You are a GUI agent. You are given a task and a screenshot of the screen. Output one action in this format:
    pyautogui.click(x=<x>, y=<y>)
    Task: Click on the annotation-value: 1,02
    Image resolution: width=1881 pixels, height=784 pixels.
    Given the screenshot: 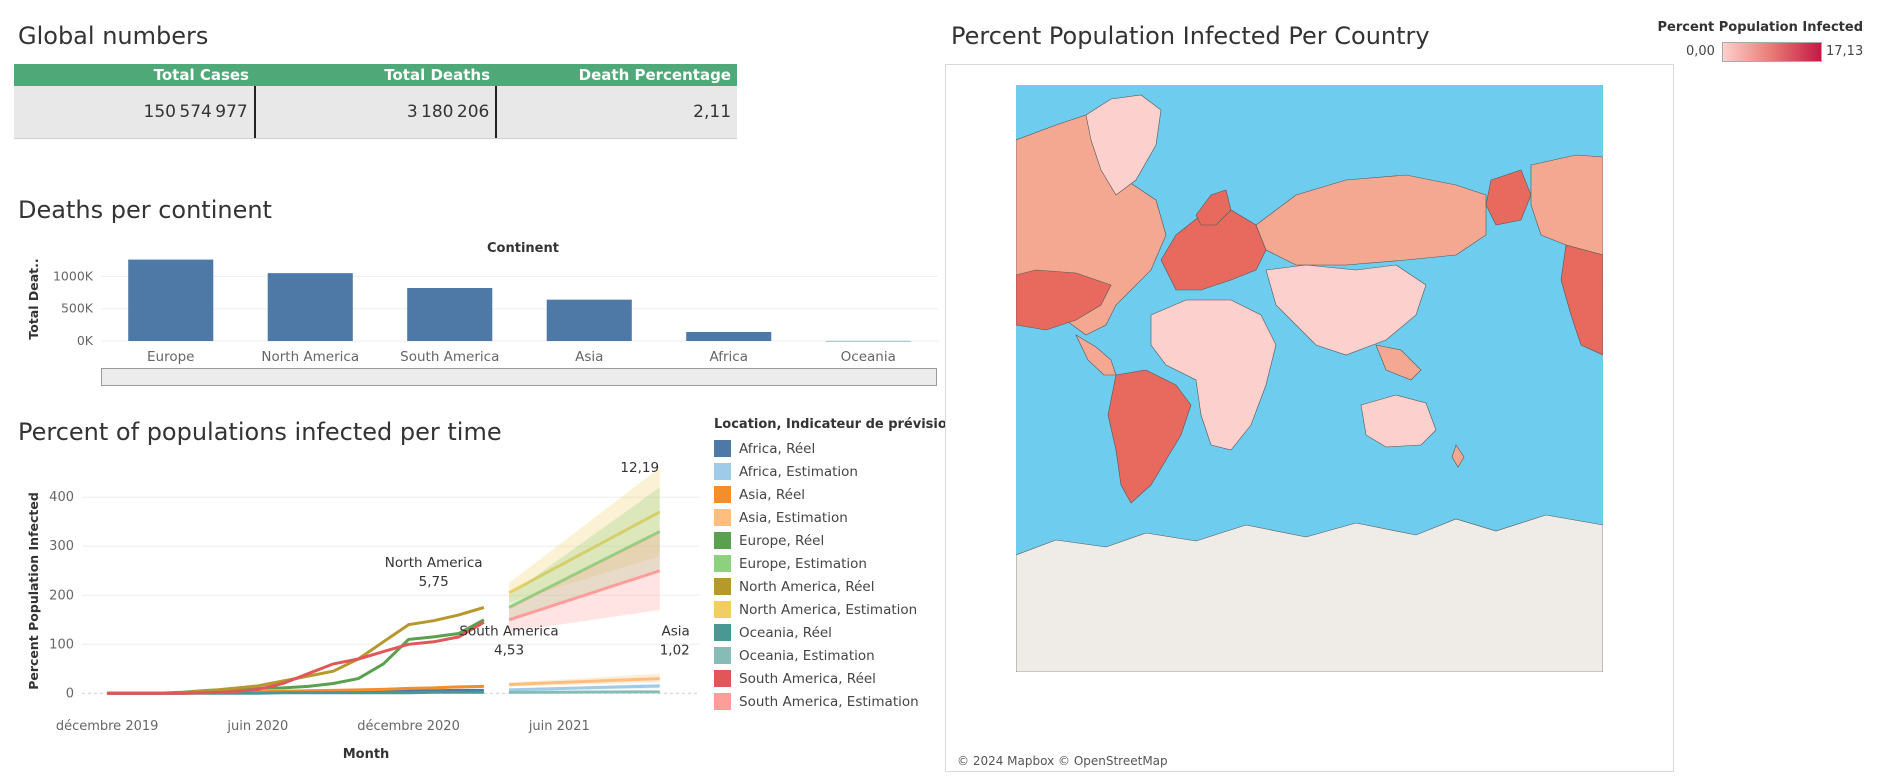 What is the action you would take?
    pyautogui.click(x=675, y=650)
    